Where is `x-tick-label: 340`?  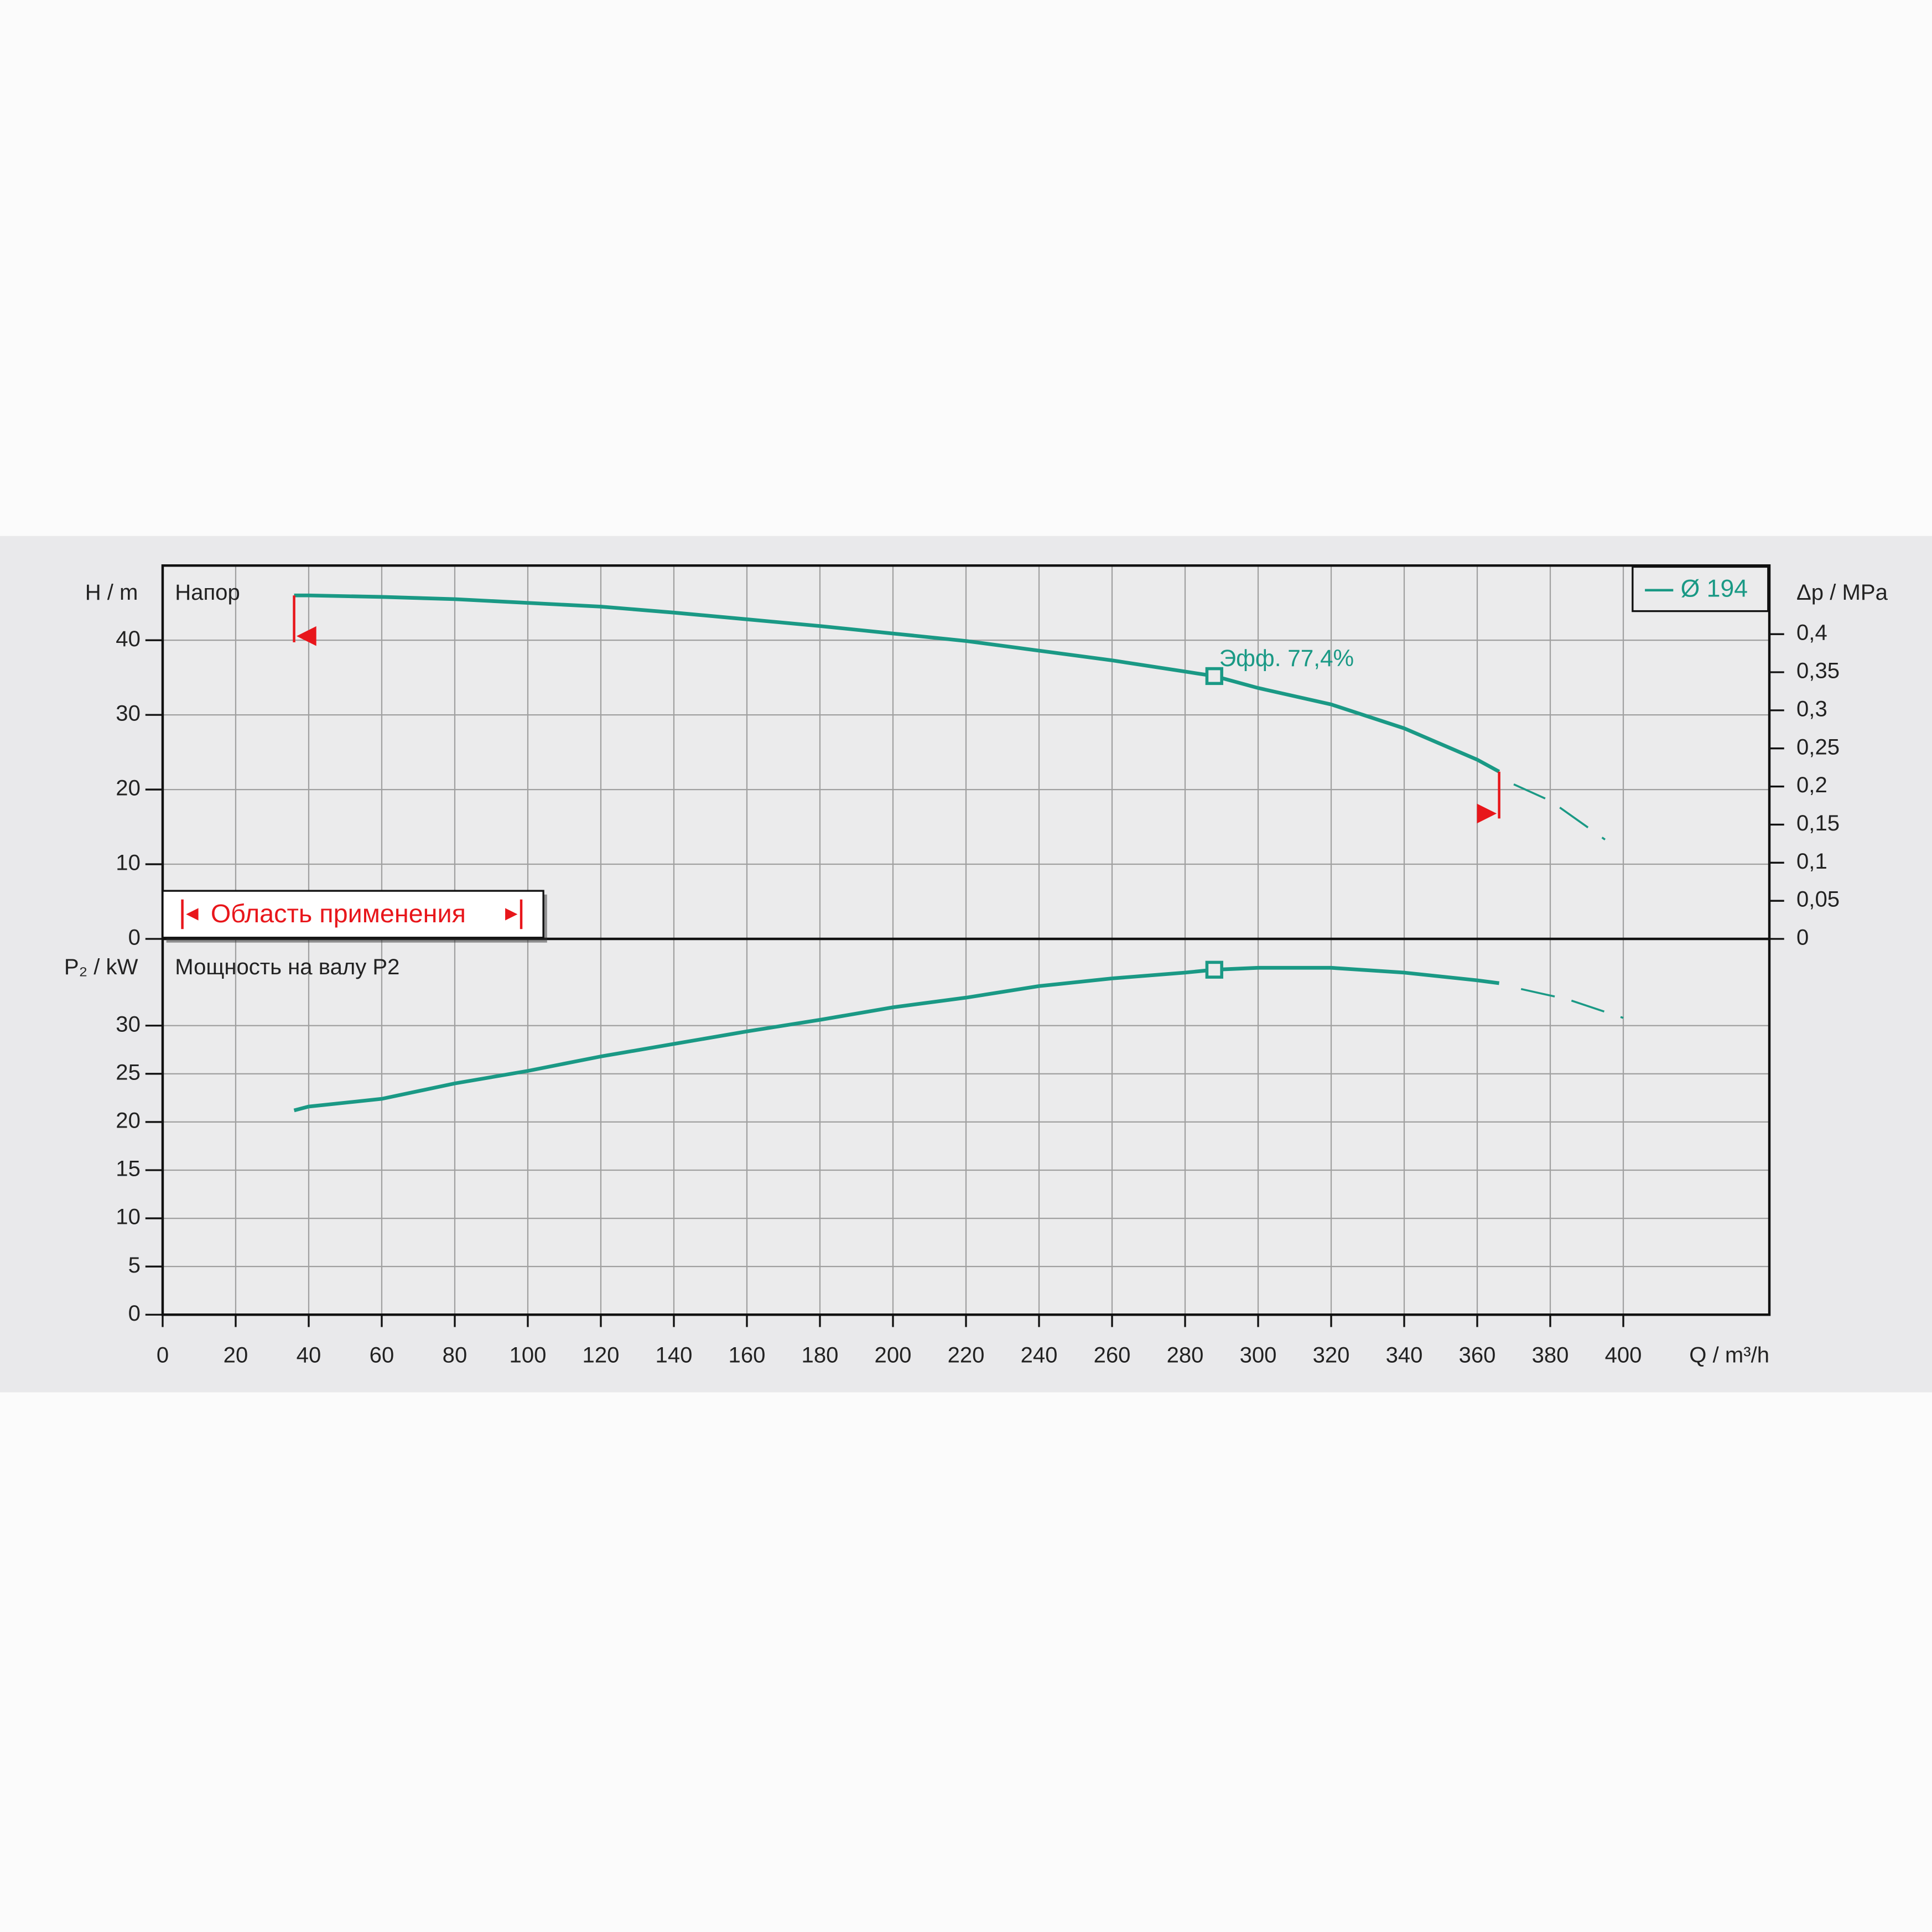 x-tick-label: 340 is located at coordinates (1404, 1356).